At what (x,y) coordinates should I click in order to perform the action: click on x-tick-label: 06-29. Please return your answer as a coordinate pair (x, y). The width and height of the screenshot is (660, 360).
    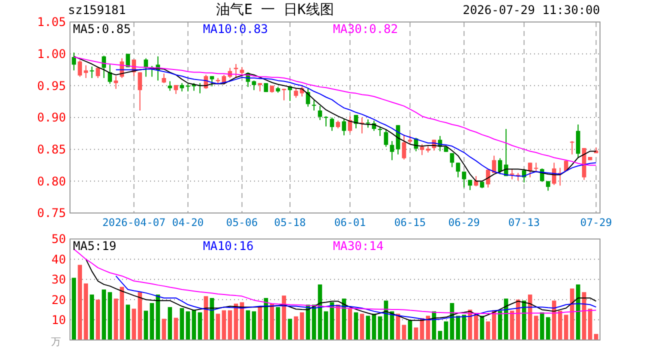
    Looking at the image, I should click on (464, 223).